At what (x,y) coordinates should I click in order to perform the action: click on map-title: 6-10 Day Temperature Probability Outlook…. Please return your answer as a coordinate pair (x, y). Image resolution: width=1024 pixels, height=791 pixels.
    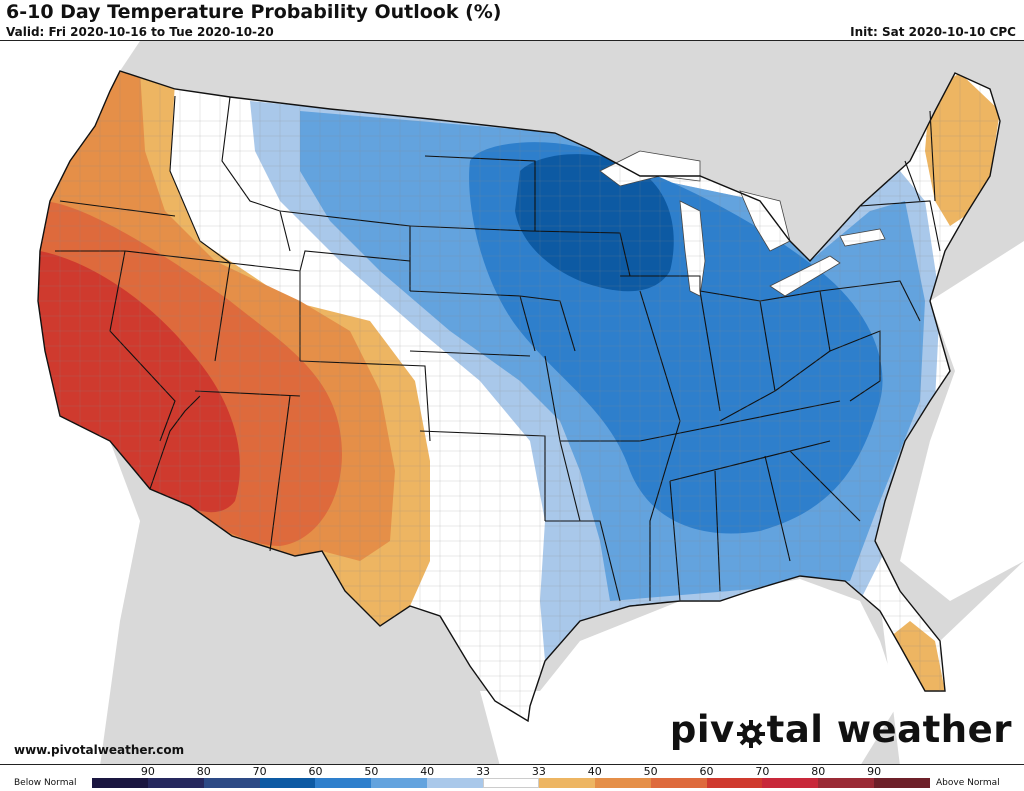
    Looking at the image, I should click on (254, 12).